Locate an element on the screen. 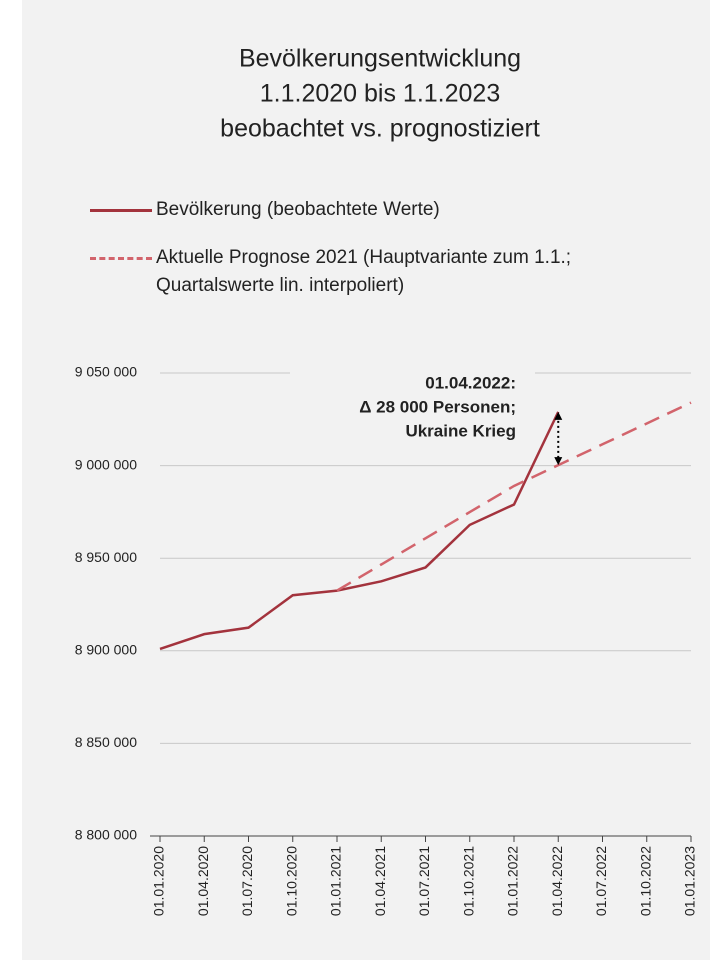 The height and width of the screenshot is (977, 724). annotation: Ukraine Krieg is located at coordinates (460, 430).